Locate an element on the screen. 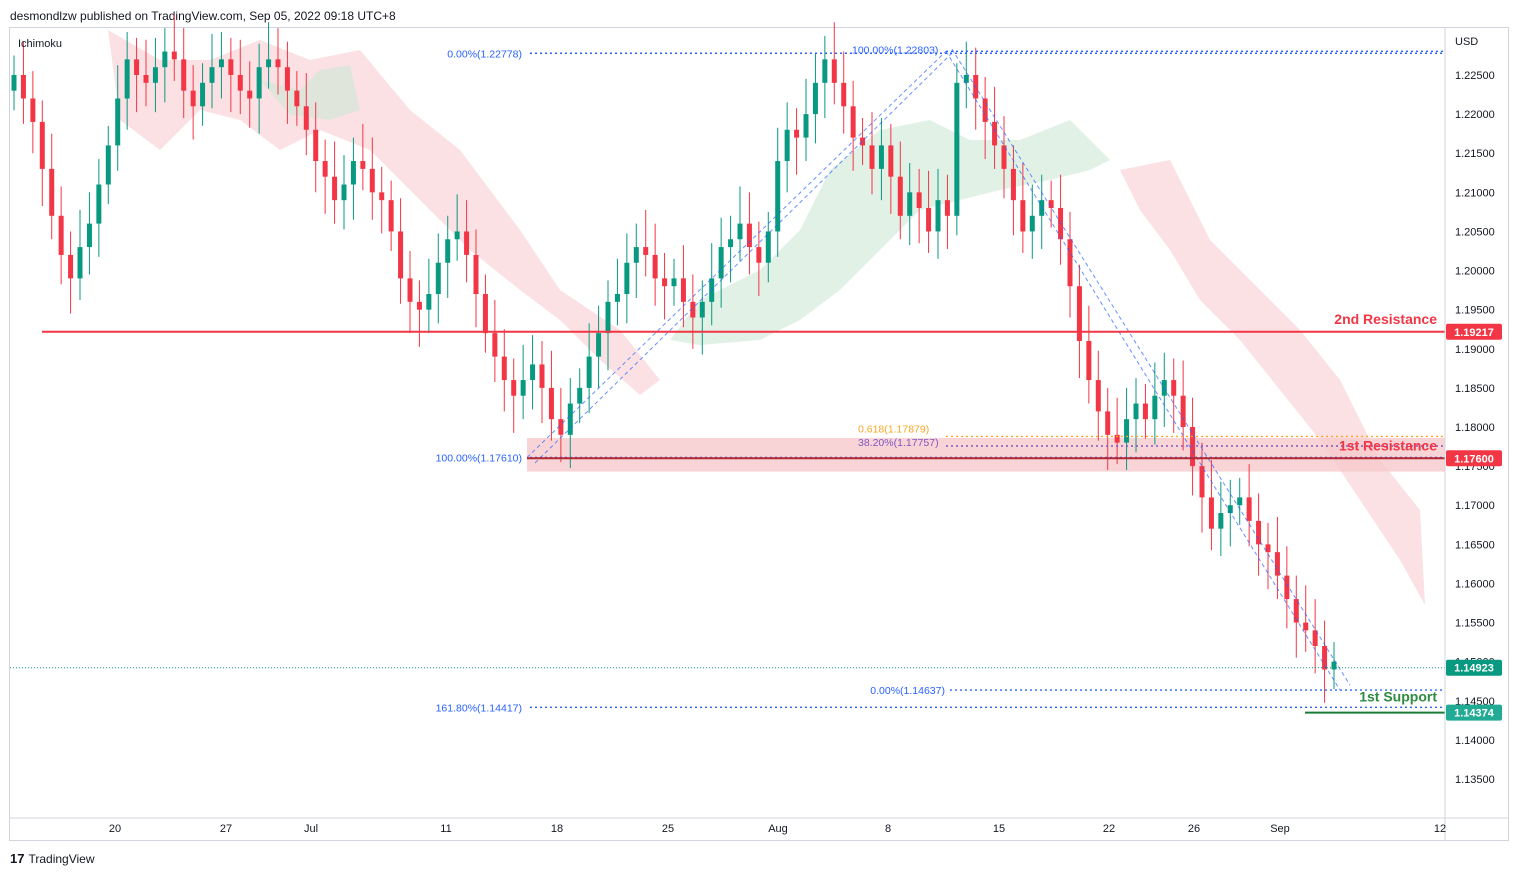  x-tick-label: 22 is located at coordinates (1109, 829).